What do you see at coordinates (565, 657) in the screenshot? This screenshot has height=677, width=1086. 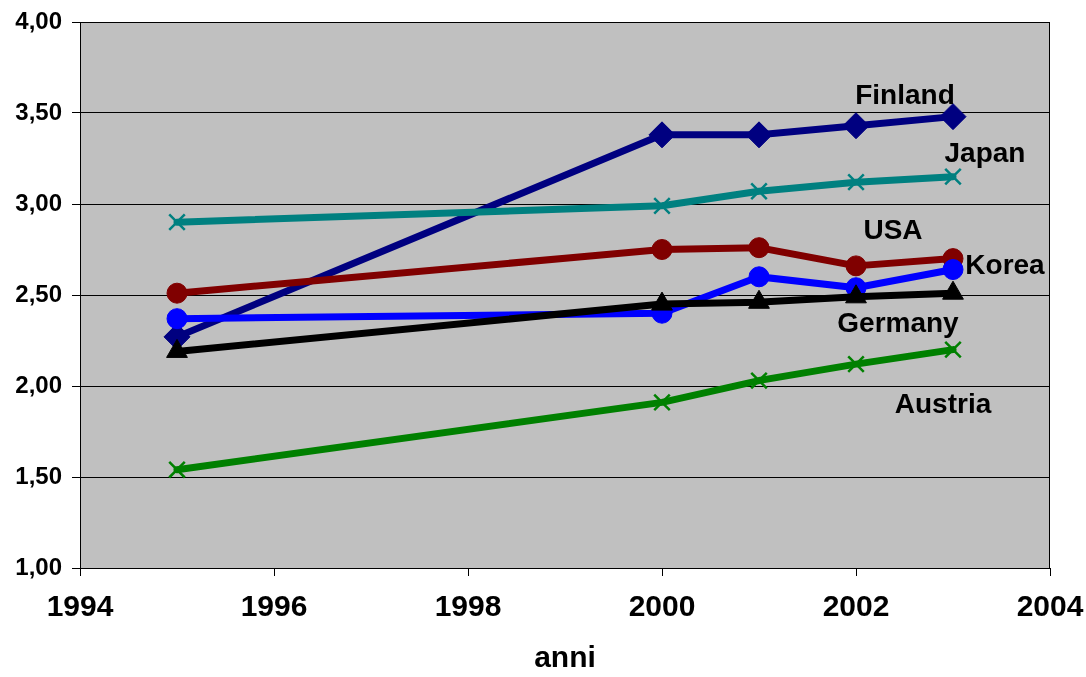 I see `x-axis-title: anni` at bounding box center [565, 657].